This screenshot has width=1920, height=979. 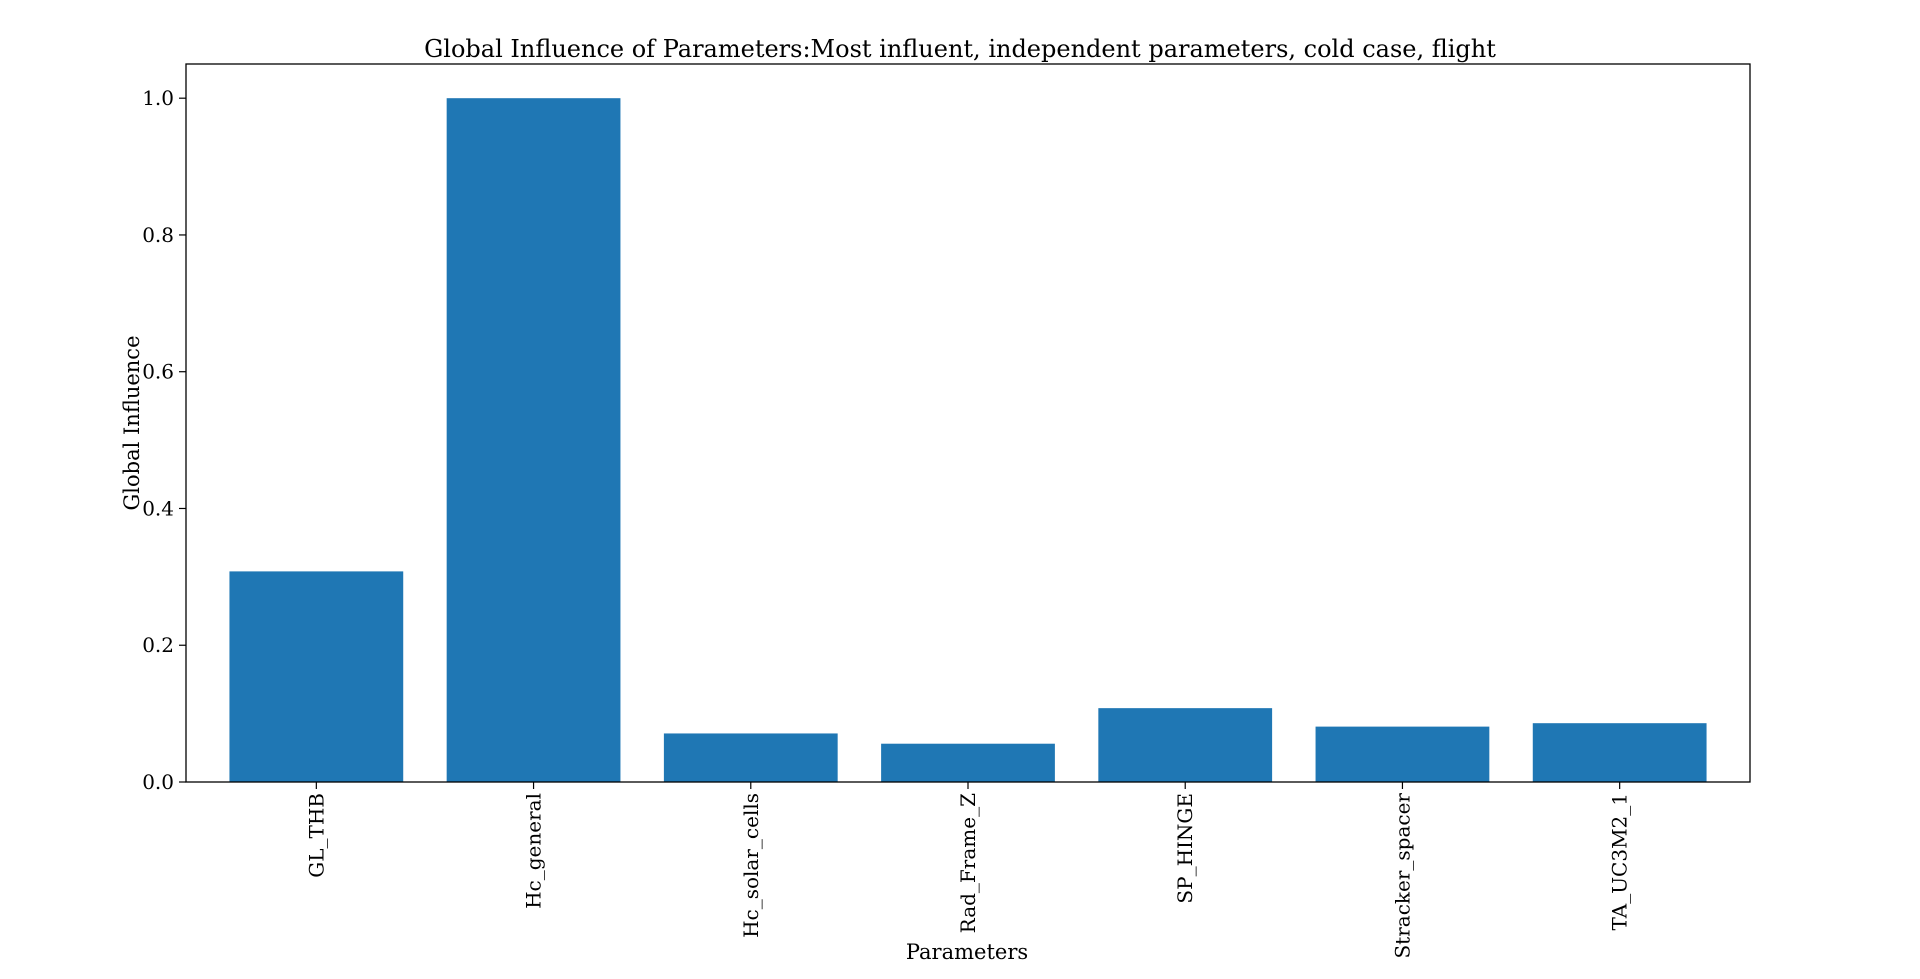 I want to click on x-tick-label: TA_UC3M2_1, so click(x=1620, y=862).